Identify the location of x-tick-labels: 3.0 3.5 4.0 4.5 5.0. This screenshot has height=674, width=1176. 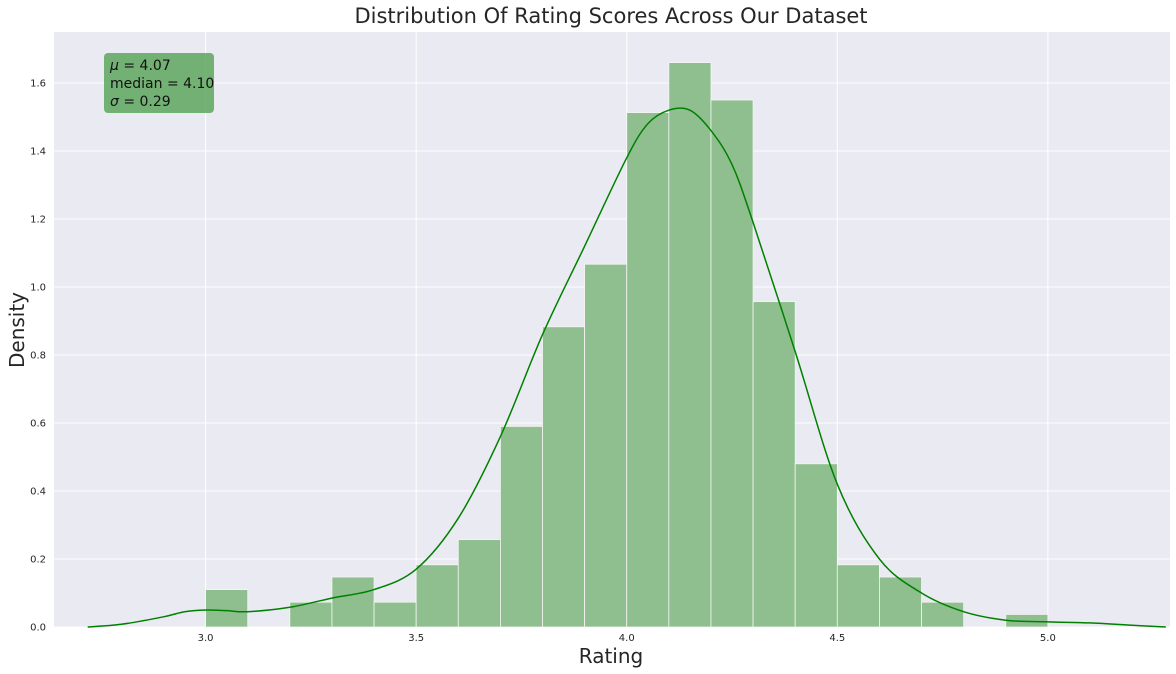
(627, 638).